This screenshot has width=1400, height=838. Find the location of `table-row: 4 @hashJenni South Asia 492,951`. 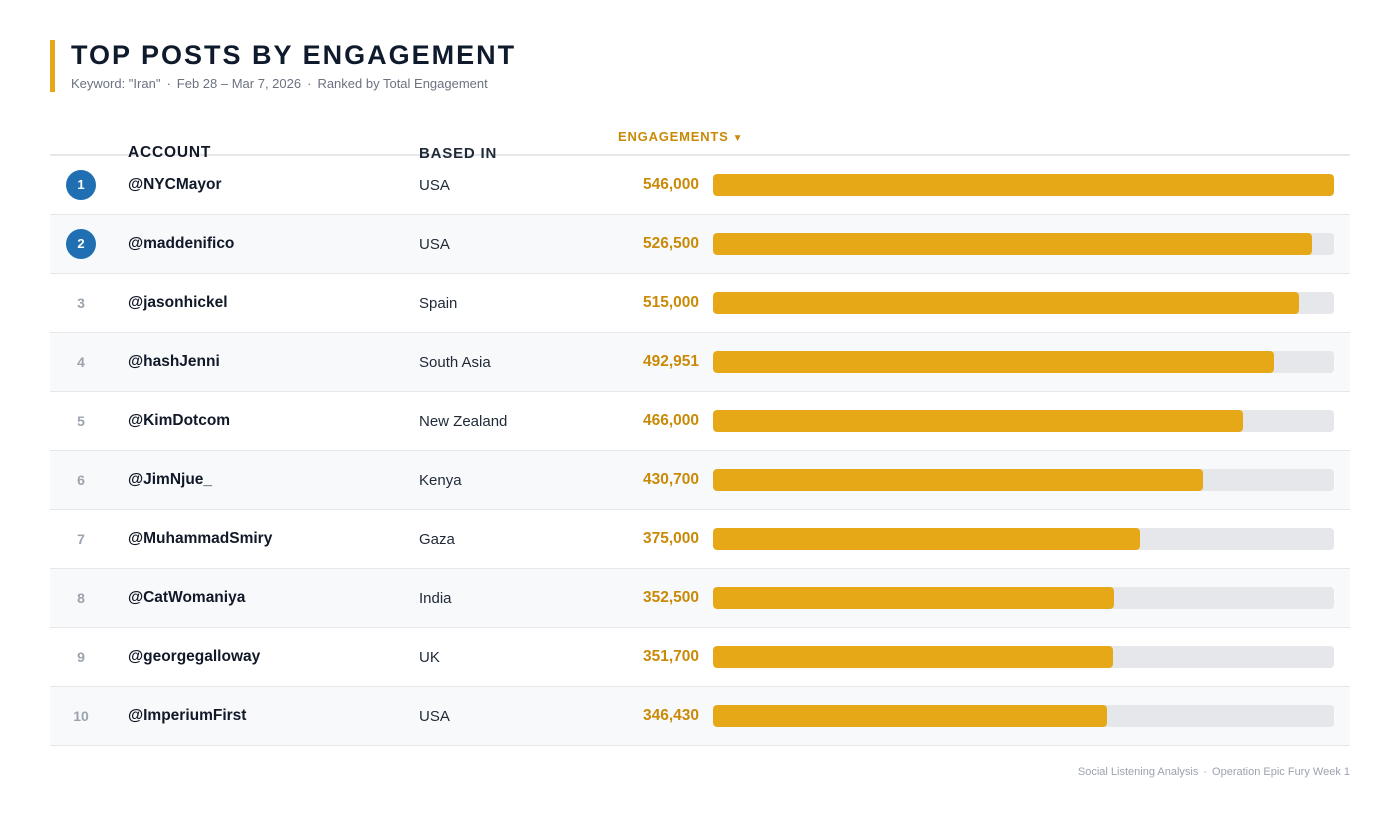

table-row: 4 @hashJenni South Asia 492,951 is located at coordinates (700, 362).